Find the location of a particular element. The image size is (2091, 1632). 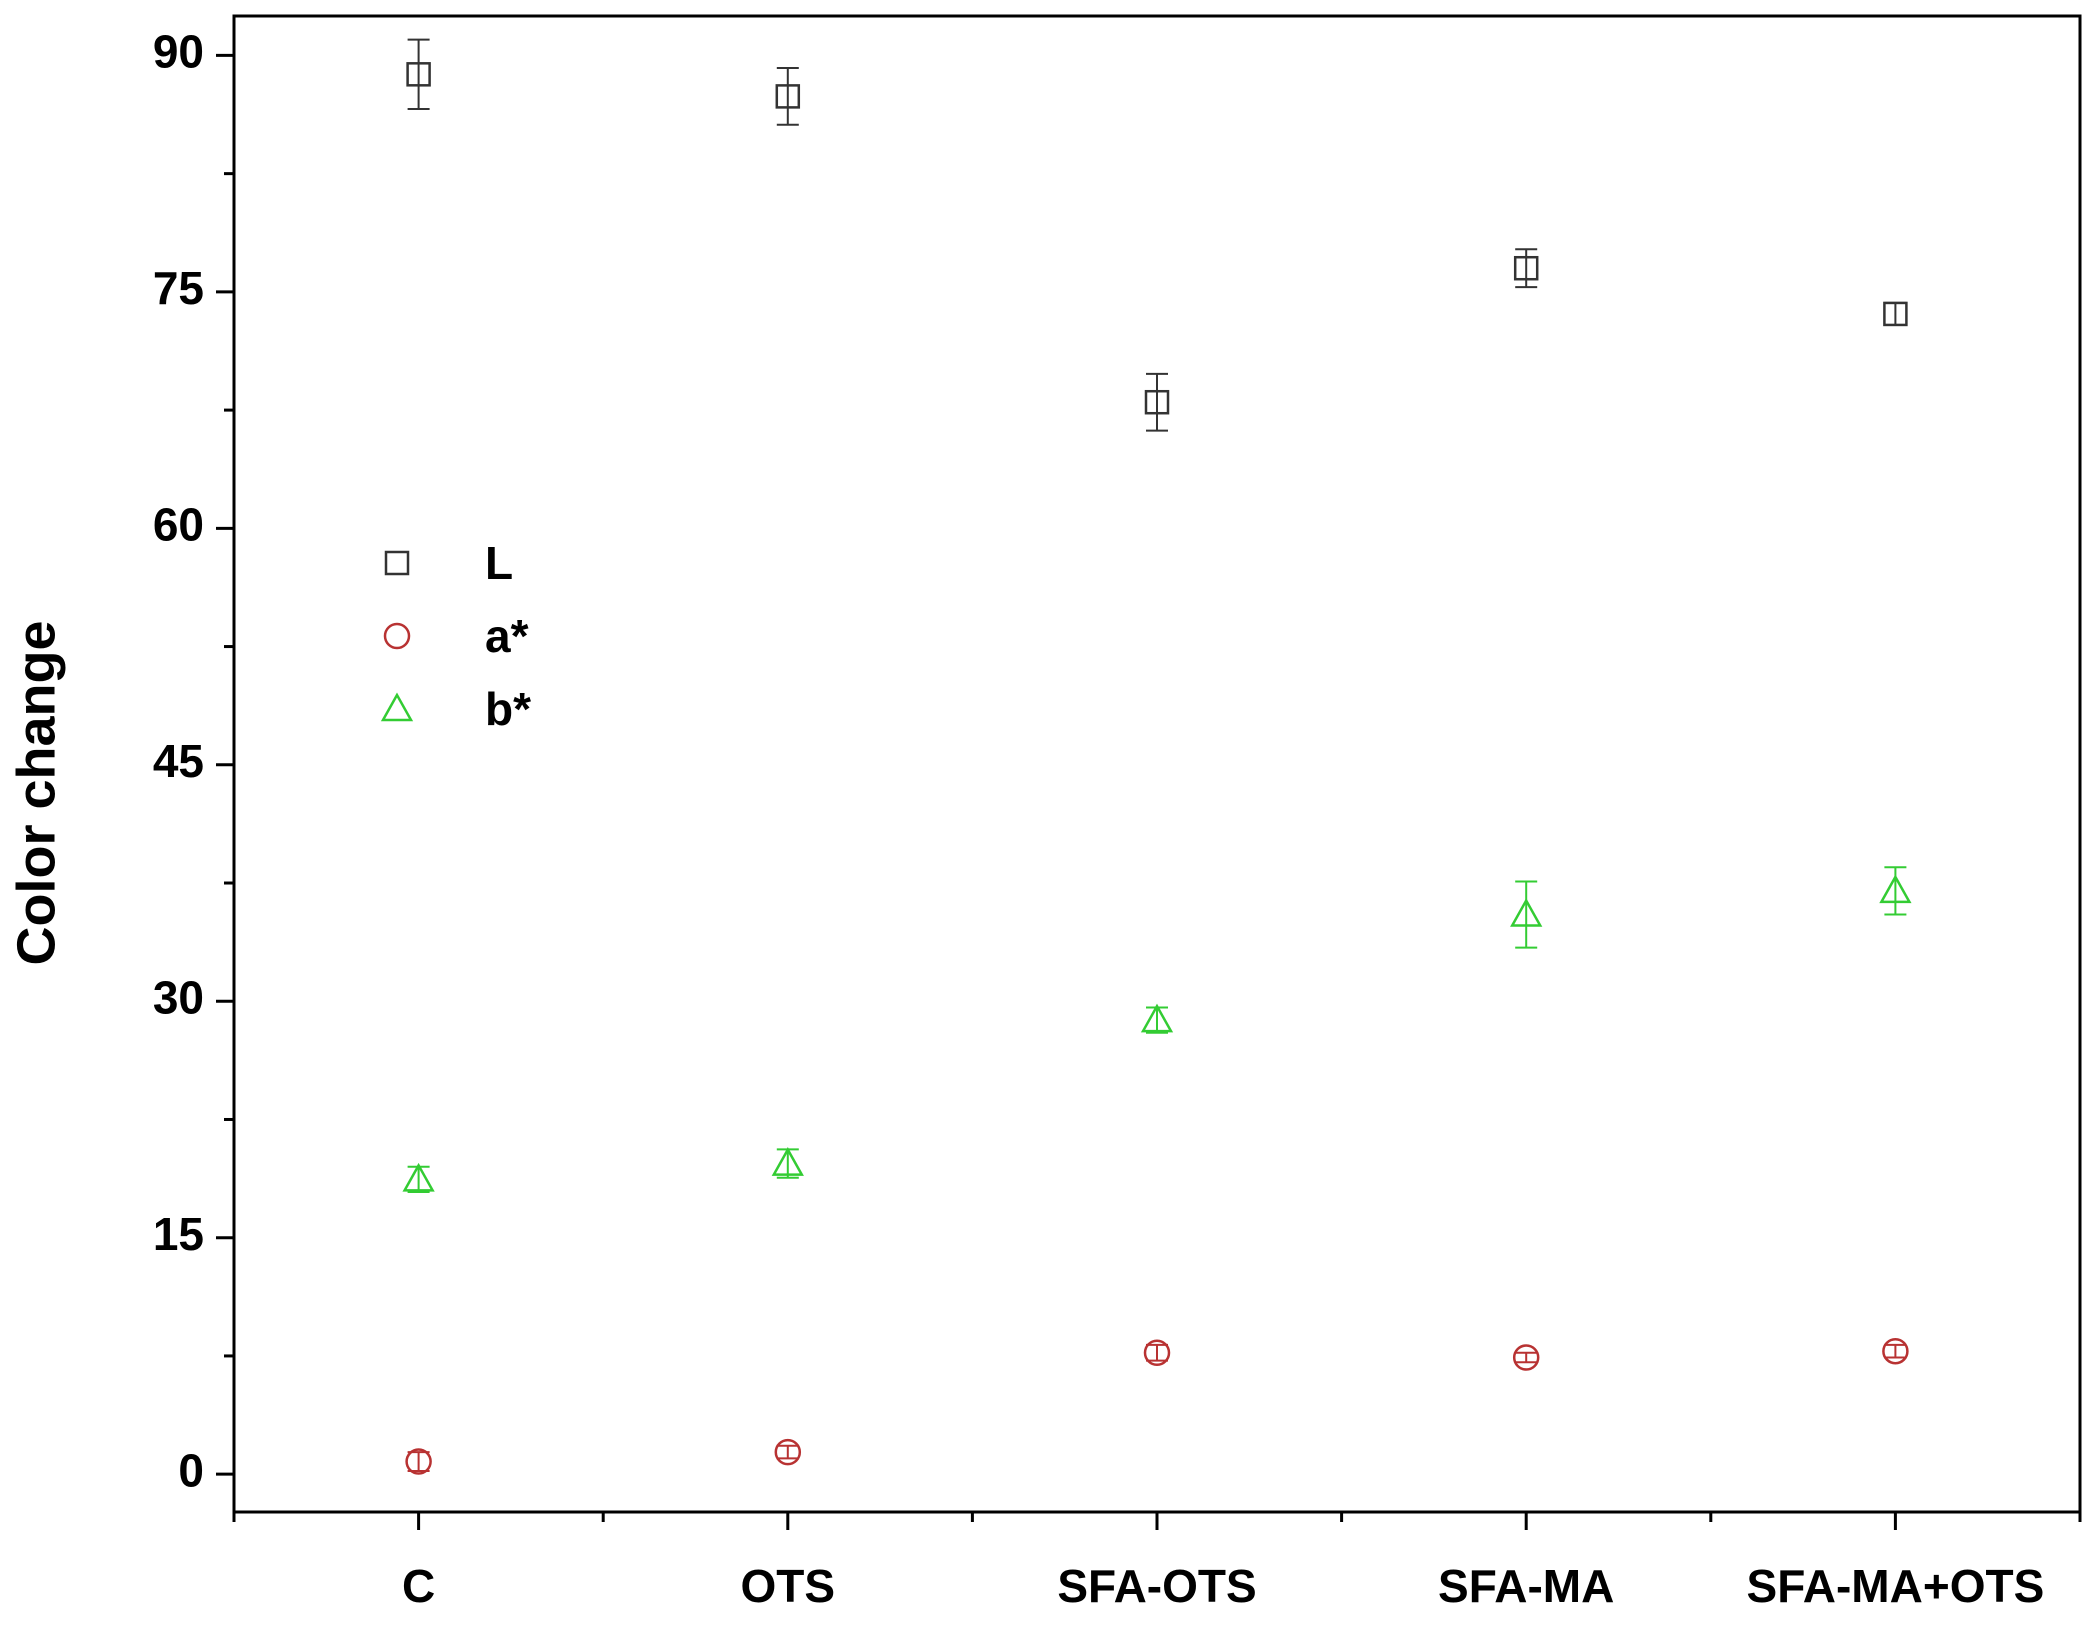

y-tick-label: 75 is located at coordinates (178, 288).